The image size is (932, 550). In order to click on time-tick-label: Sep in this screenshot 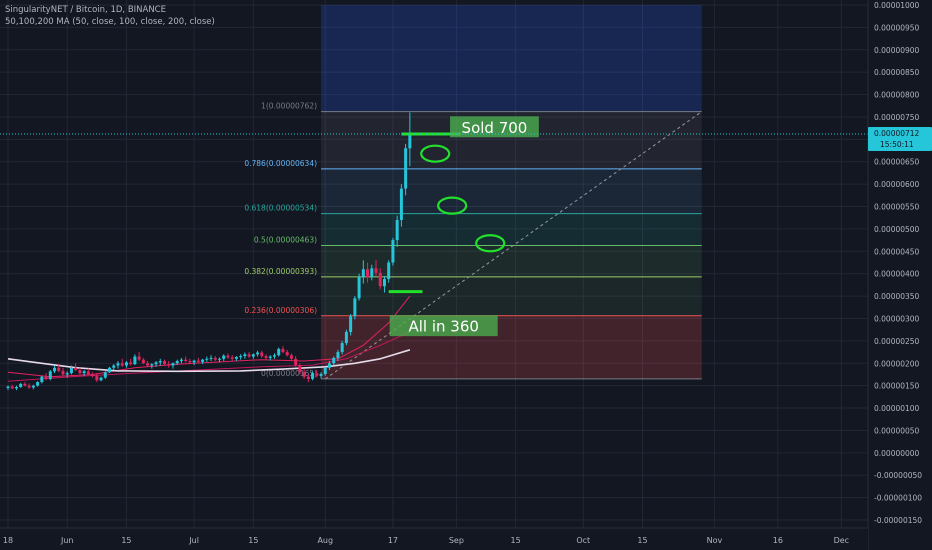, I will do `click(456, 540)`.